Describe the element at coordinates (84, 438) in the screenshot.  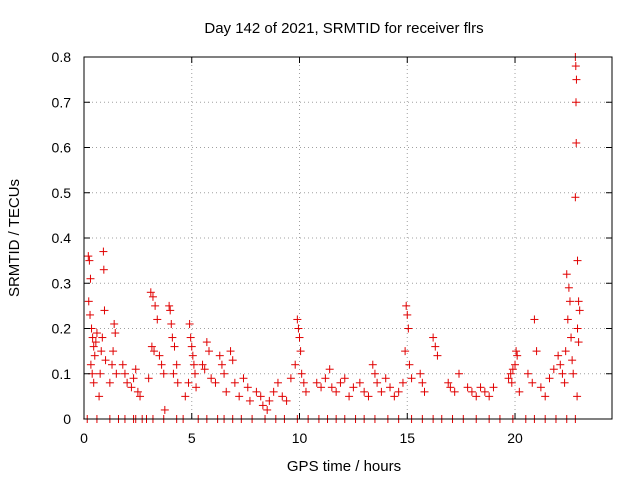
I see `x-tick-label: 0` at that location.